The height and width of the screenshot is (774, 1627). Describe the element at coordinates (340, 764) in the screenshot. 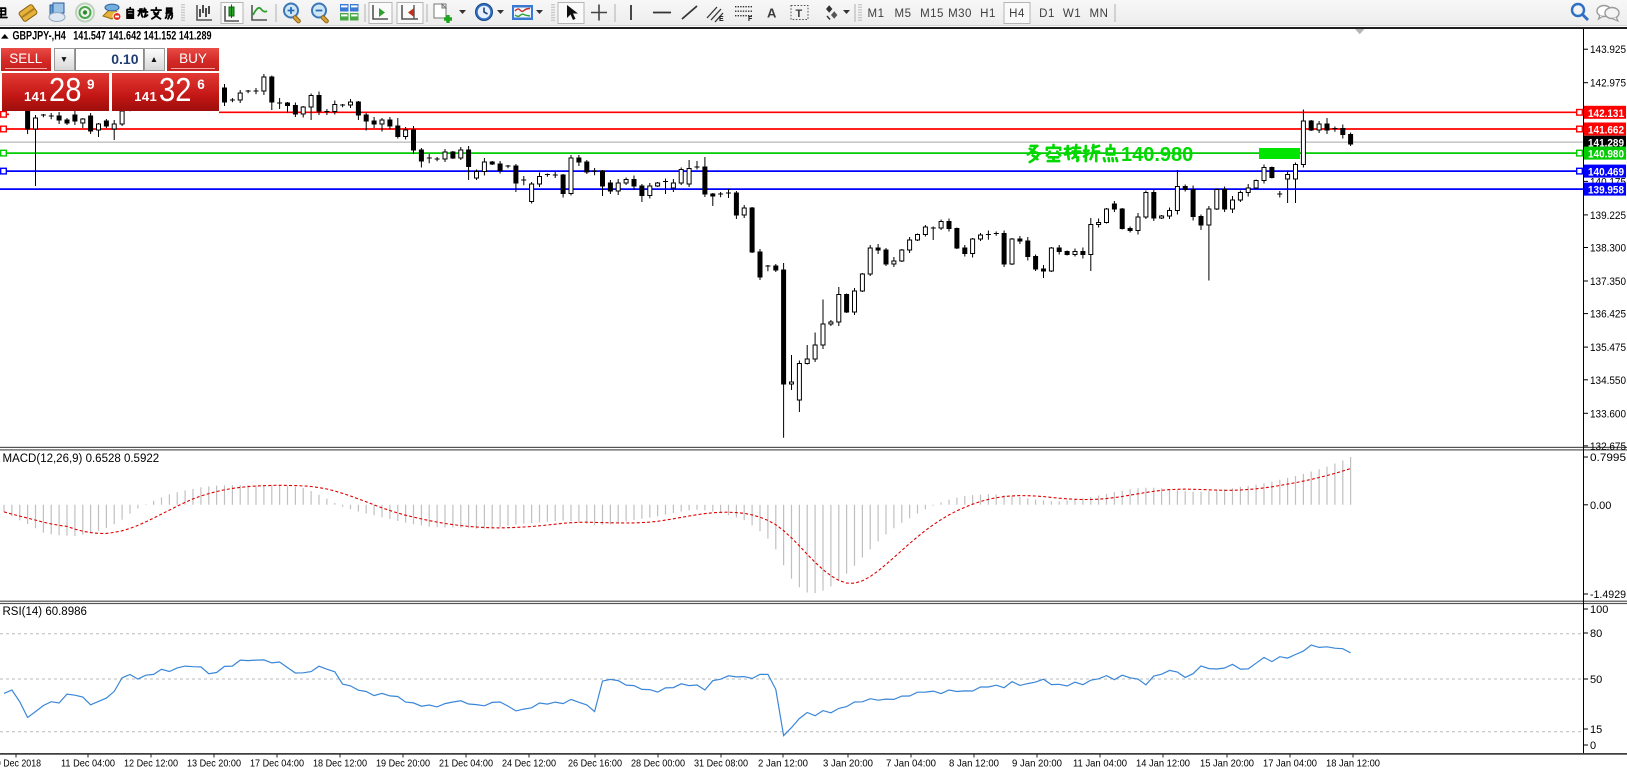

I see `svg-text: 18 Dec 12:00` at that location.